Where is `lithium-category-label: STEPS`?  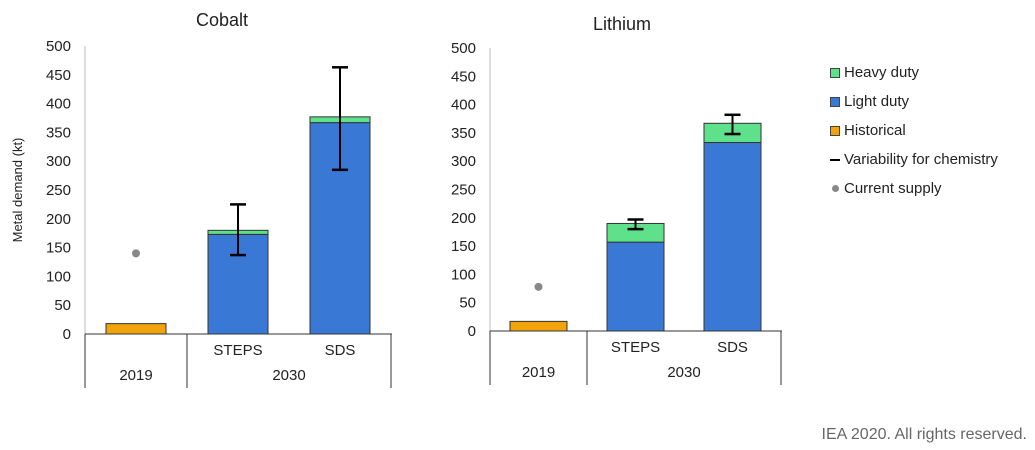 lithium-category-label: STEPS is located at coordinates (635, 347).